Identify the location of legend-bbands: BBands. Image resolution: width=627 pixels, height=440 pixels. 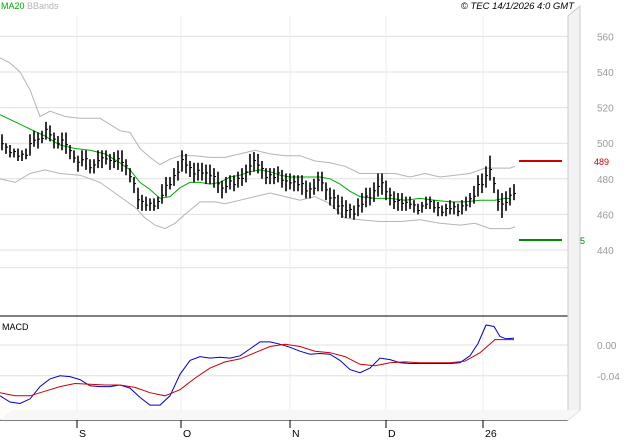
(43, 6).